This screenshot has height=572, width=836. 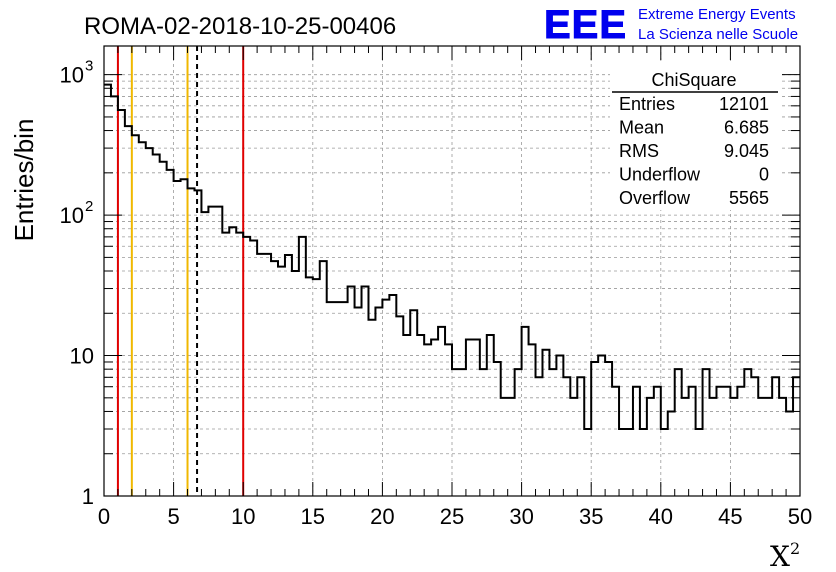 What do you see at coordinates (730, 516) in the screenshot?
I see `x-tick-label: 45` at bounding box center [730, 516].